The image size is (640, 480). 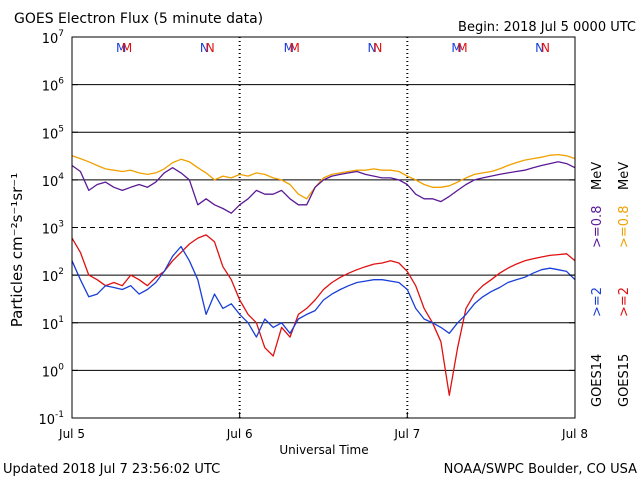 What do you see at coordinates (597, 227) in the screenshot?
I see `legend-goes14-08mev: >=0.8` at bounding box center [597, 227].